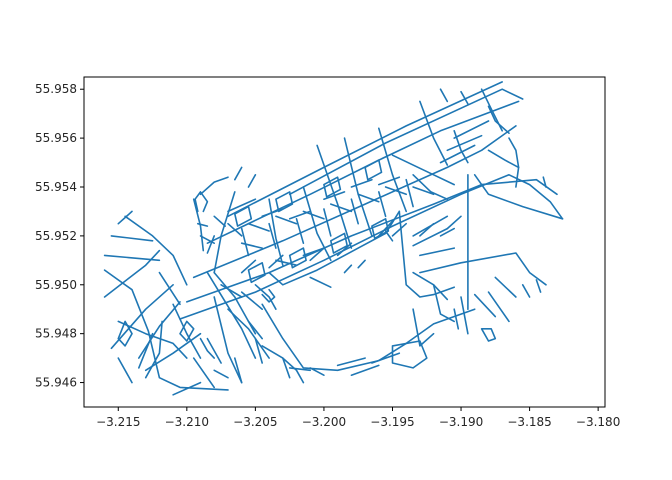 The width and height of the screenshot is (672, 480). Describe the element at coordinates (56, 236) in the screenshot. I see `y-tick-label: 55.952` at that location.